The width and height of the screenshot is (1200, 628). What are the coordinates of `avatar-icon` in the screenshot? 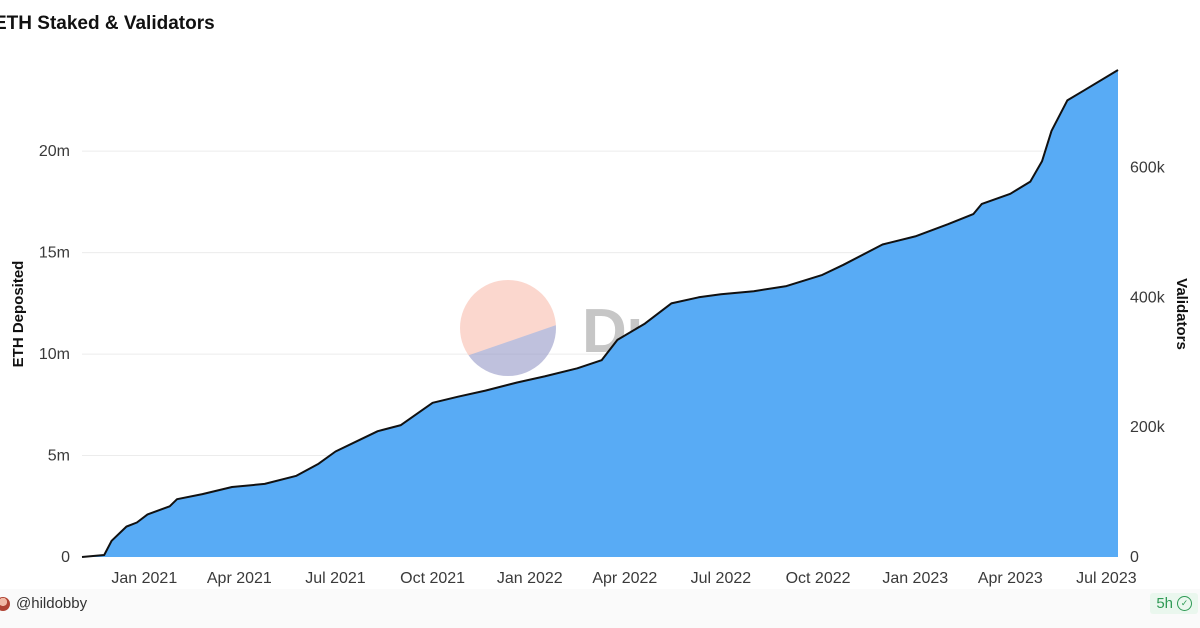 It's located at (5, 603).